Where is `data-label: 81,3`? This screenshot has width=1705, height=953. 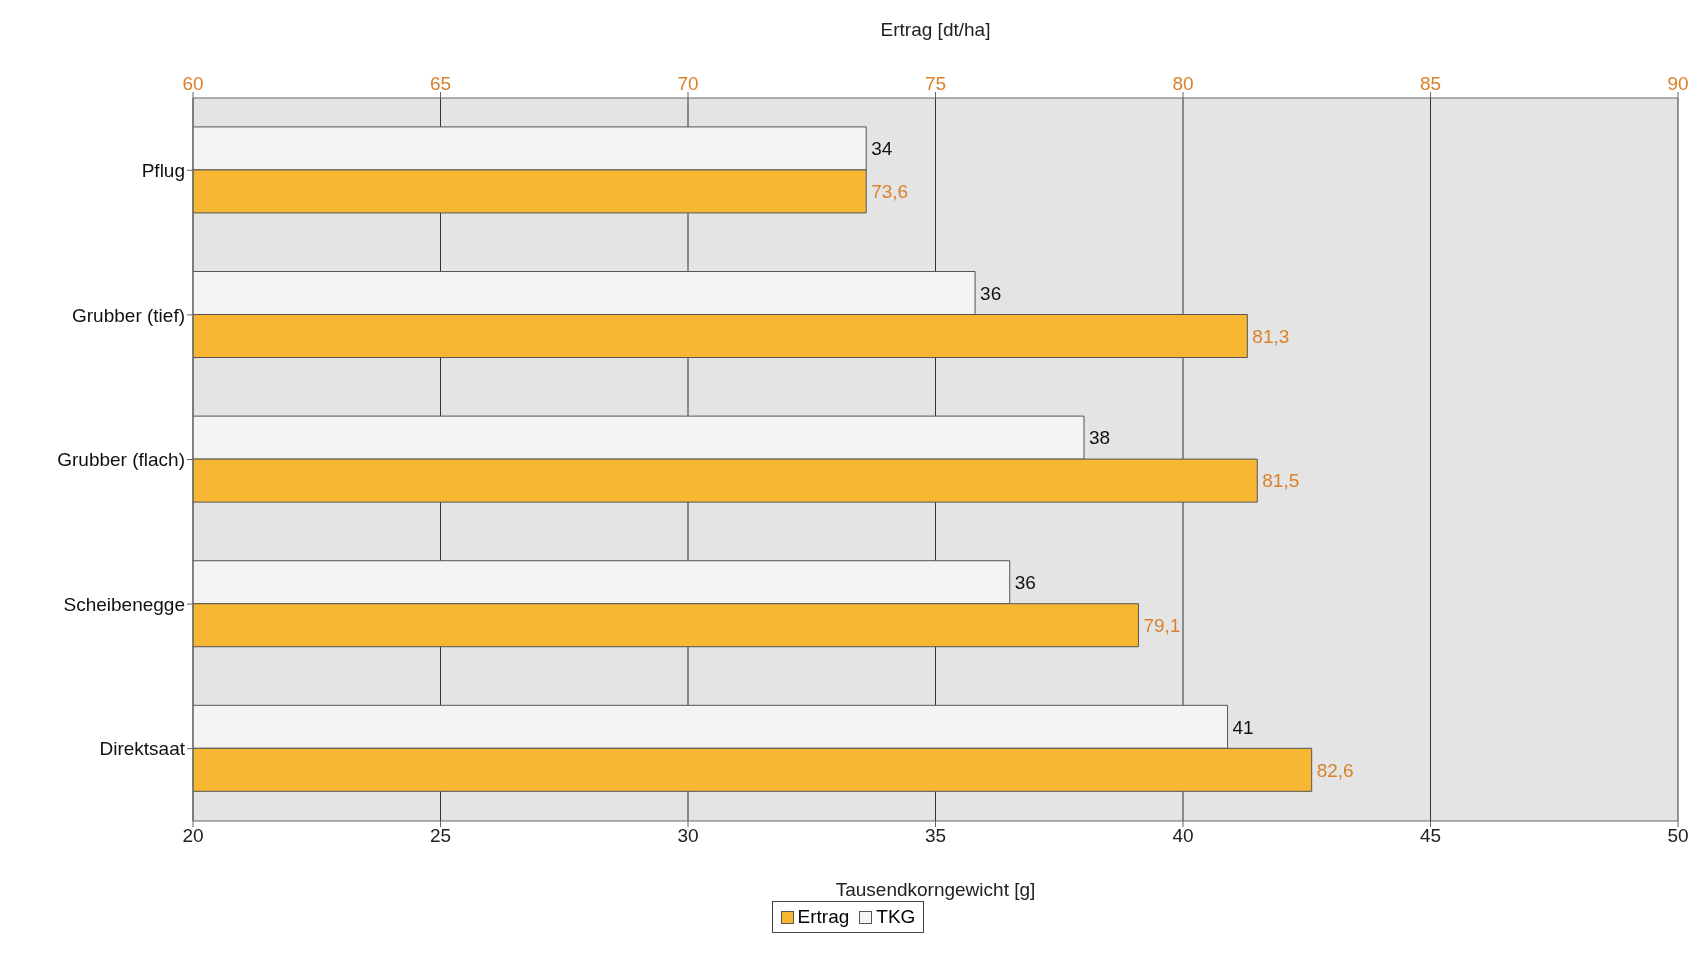
data-label: 81,3 is located at coordinates (1271, 336).